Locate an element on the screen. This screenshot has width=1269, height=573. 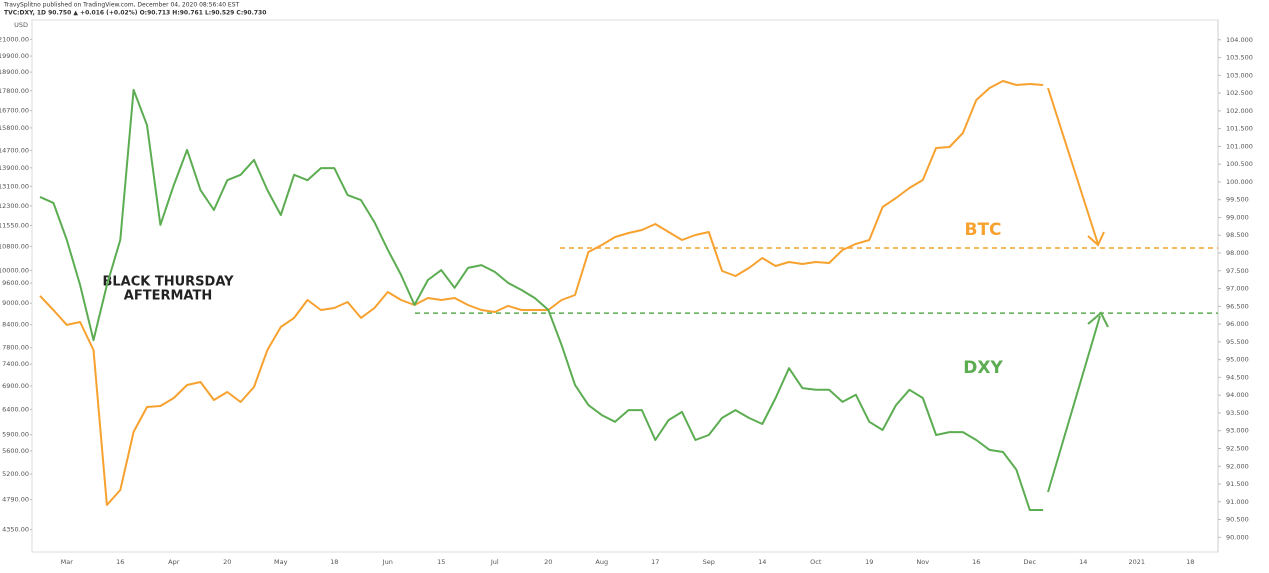
y-tick-label: 14700.00 is located at coordinates (14, 150).